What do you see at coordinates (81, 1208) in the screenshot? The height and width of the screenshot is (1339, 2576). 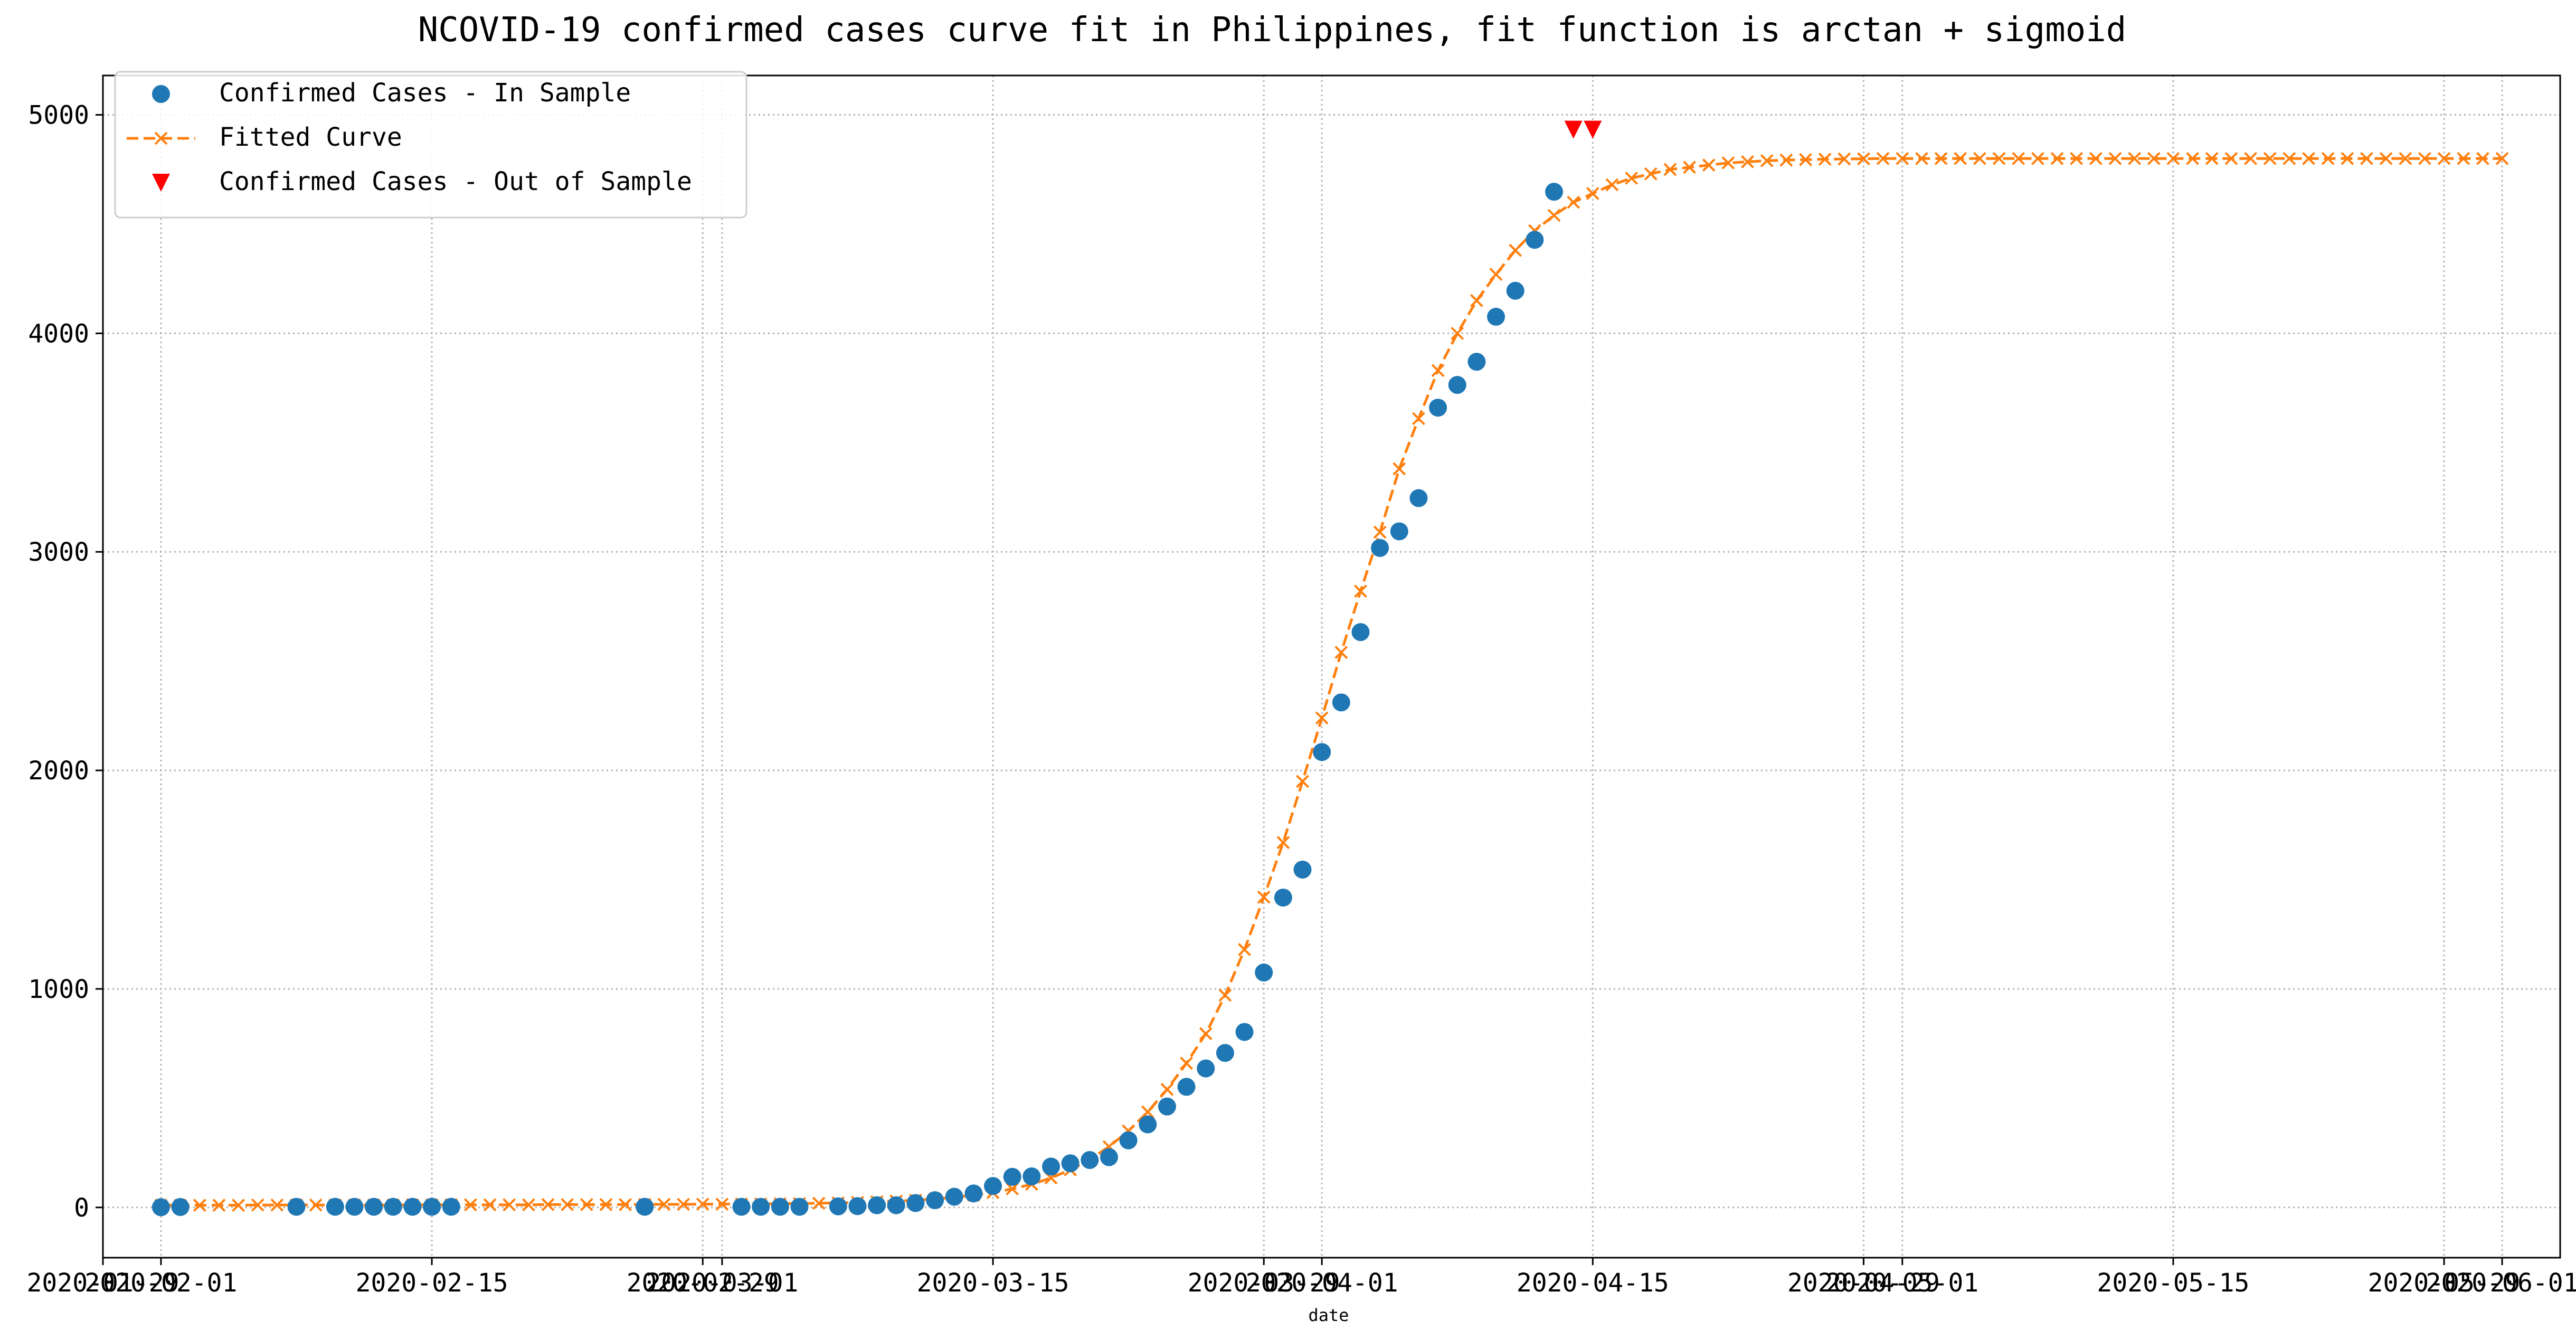 I see `y-tick-label: 0` at bounding box center [81, 1208].